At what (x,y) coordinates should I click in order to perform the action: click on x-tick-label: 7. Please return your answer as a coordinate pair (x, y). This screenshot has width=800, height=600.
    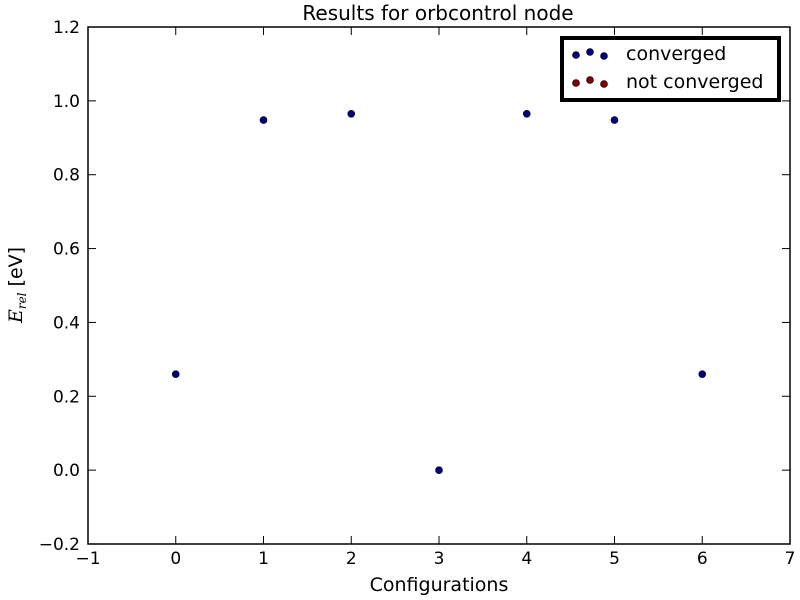
    Looking at the image, I should click on (790, 559).